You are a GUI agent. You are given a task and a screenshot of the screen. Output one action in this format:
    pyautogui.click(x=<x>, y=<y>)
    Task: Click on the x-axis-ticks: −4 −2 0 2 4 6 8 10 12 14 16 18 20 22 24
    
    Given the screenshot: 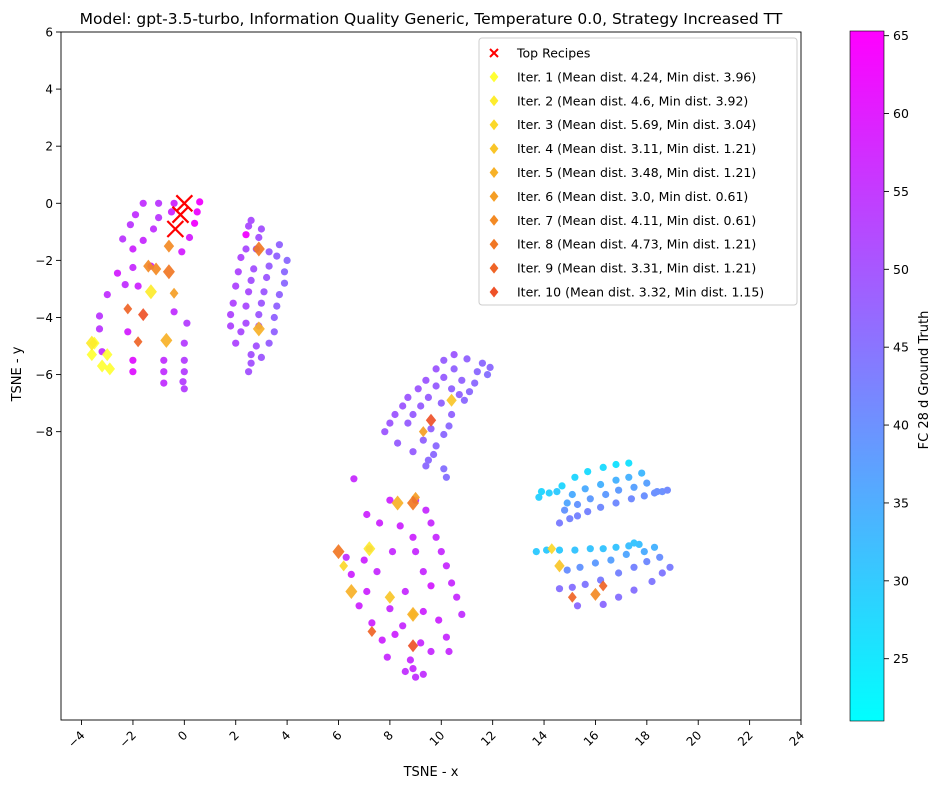 What is the action you would take?
    pyautogui.click(x=436, y=735)
    